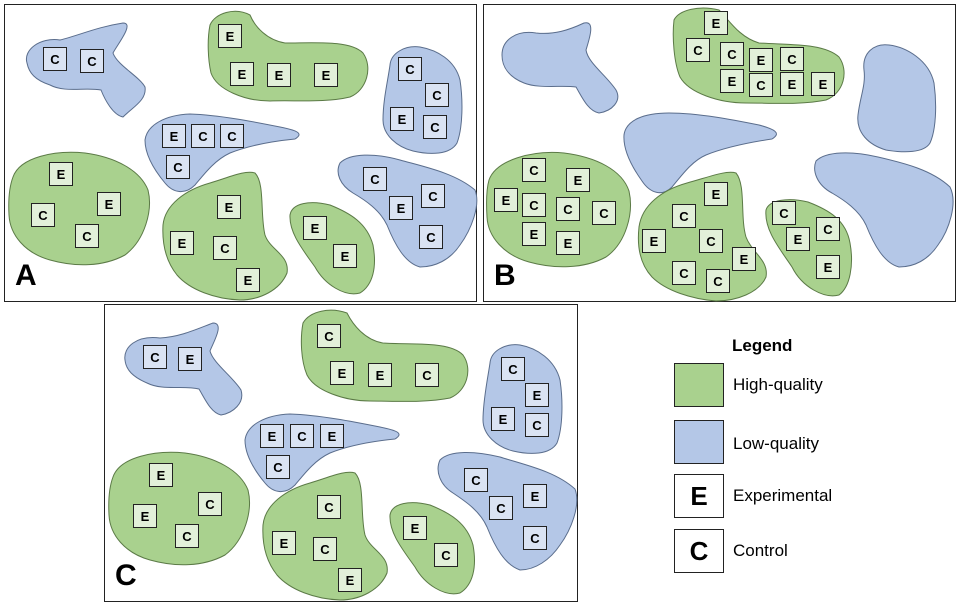 This screenshot has height=605, width=960. What do you see at coordinates (762, 345) in the screenshot?
I see `legend-title: Legend` at bounding box center [762, 345].